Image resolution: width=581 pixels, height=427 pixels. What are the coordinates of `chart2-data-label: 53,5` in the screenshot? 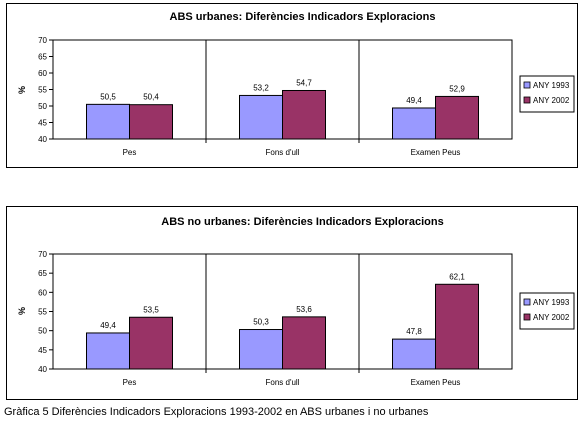 It's located at (151, 309).